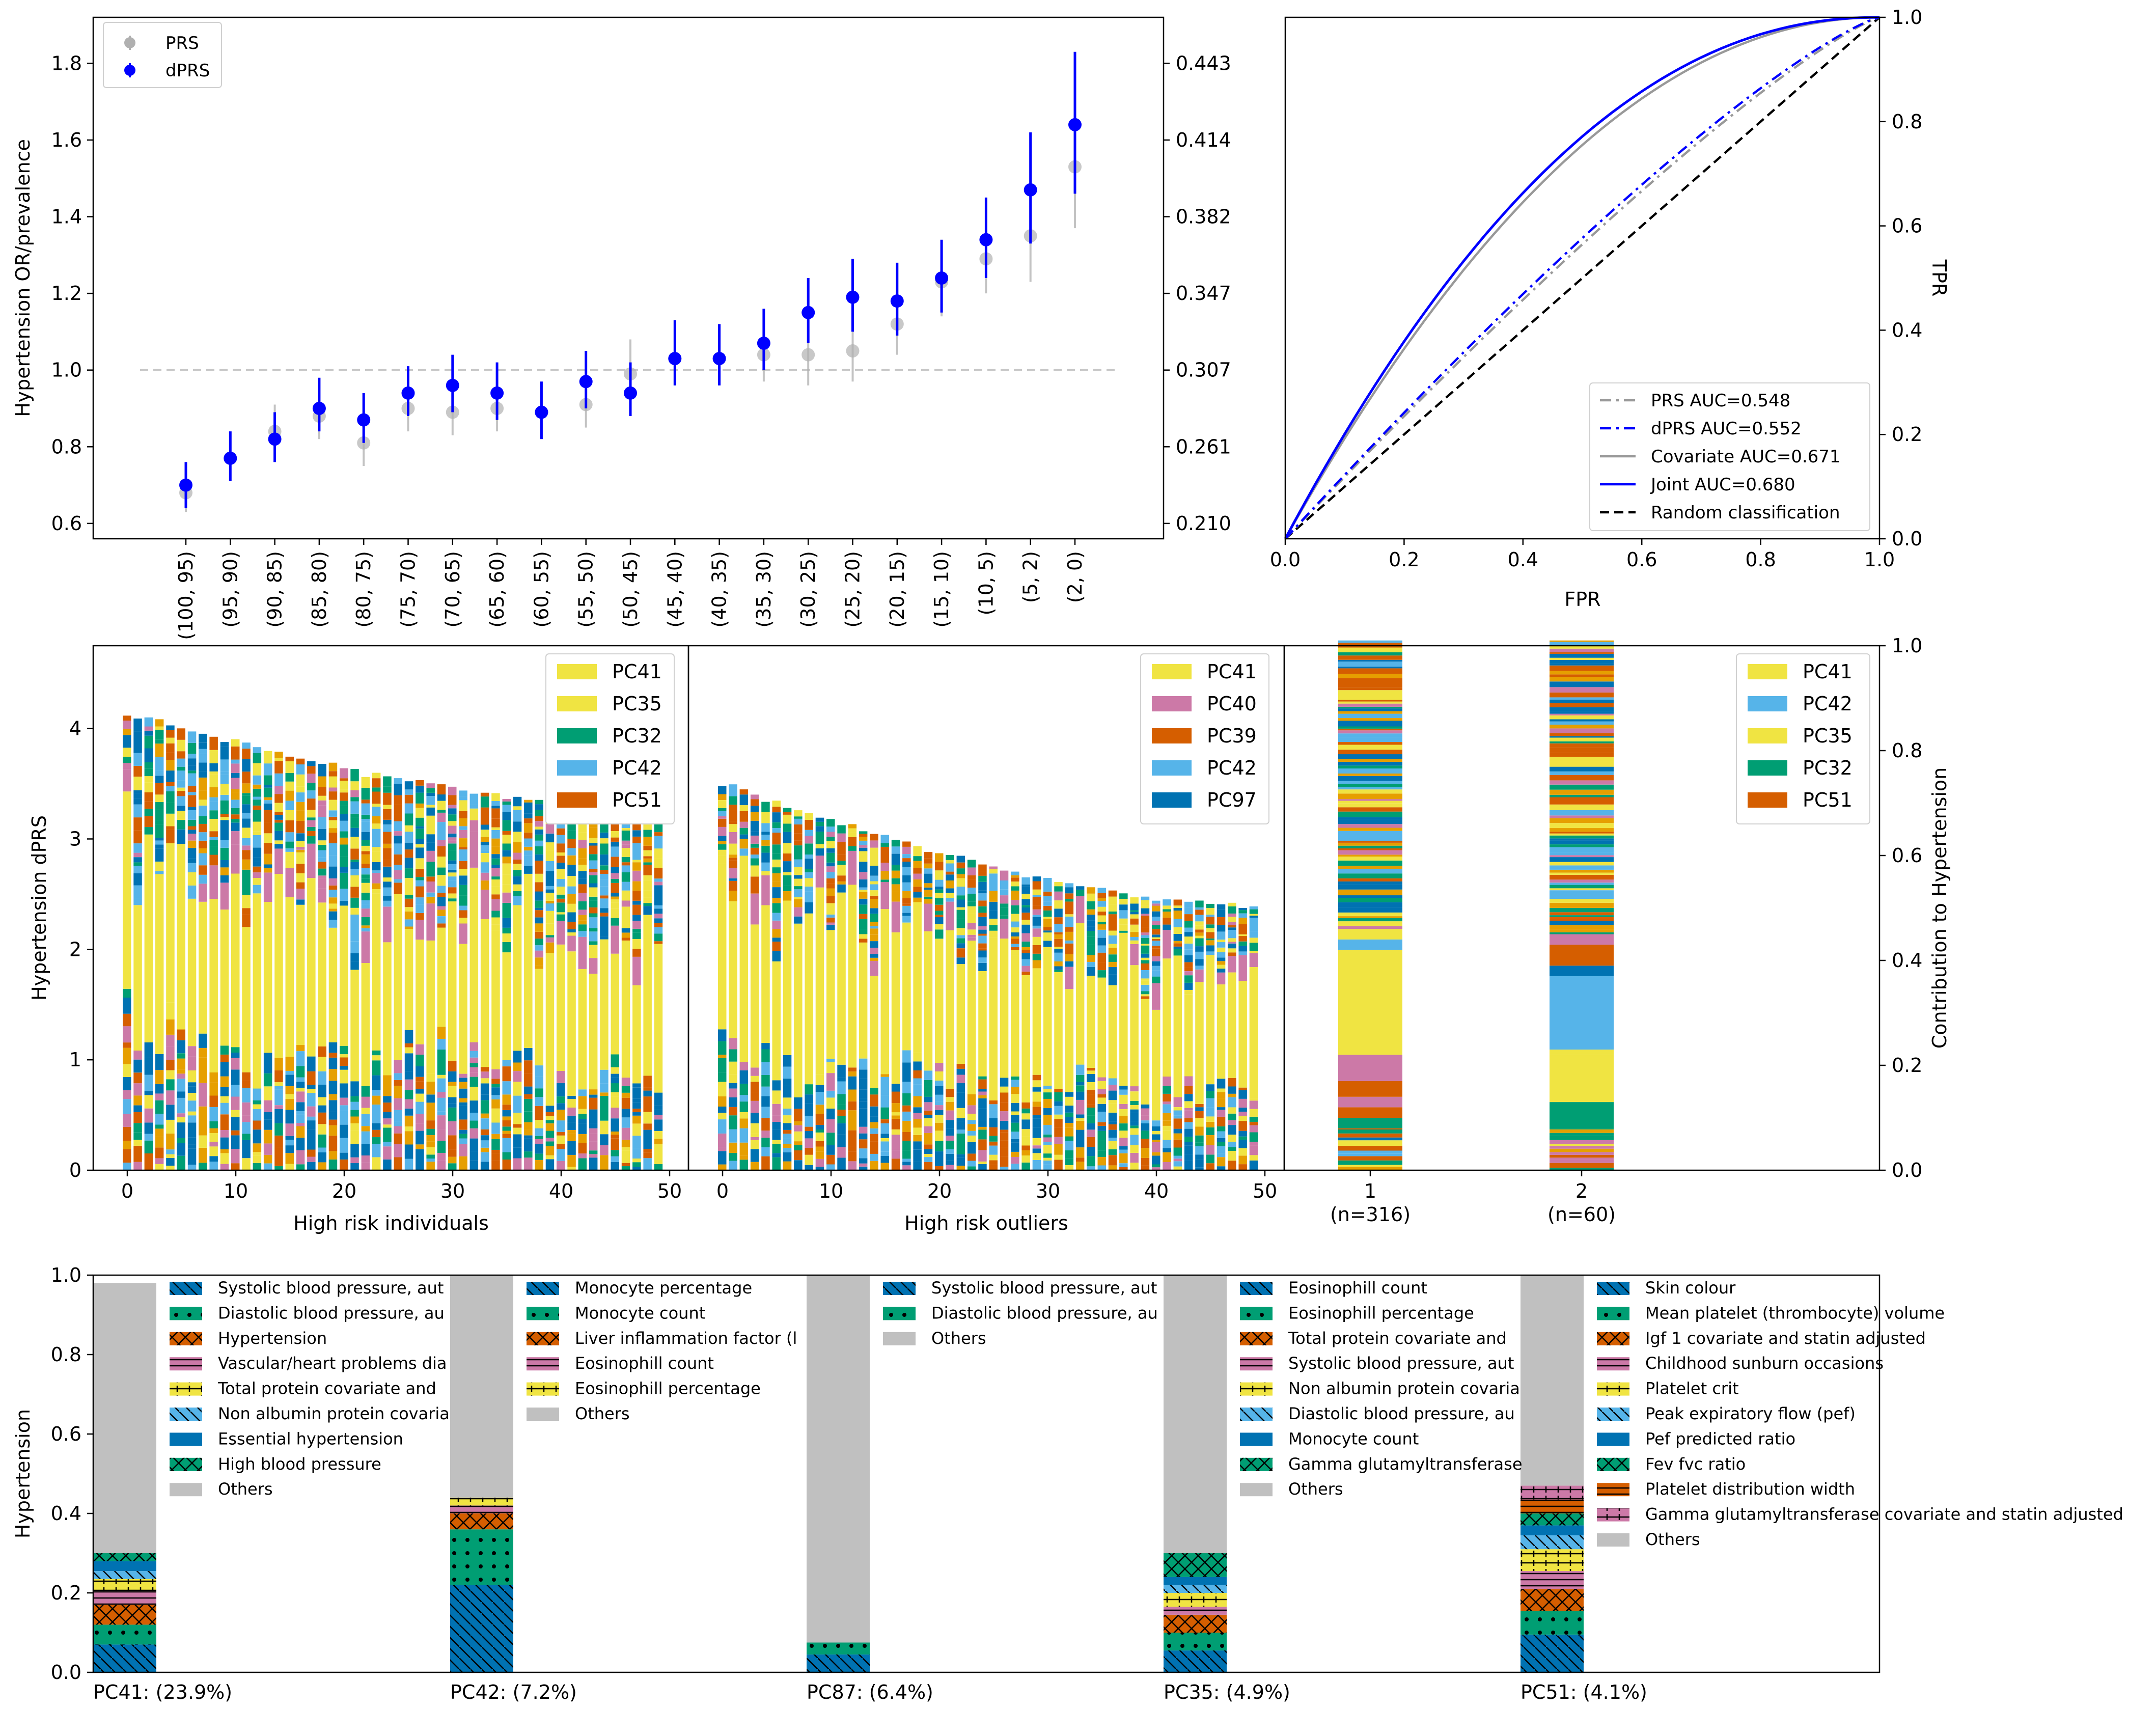 The image size is (2156, 1709). I want to click on roc-legend-label: Covariate AUC=0.671, so click(1746, 457).